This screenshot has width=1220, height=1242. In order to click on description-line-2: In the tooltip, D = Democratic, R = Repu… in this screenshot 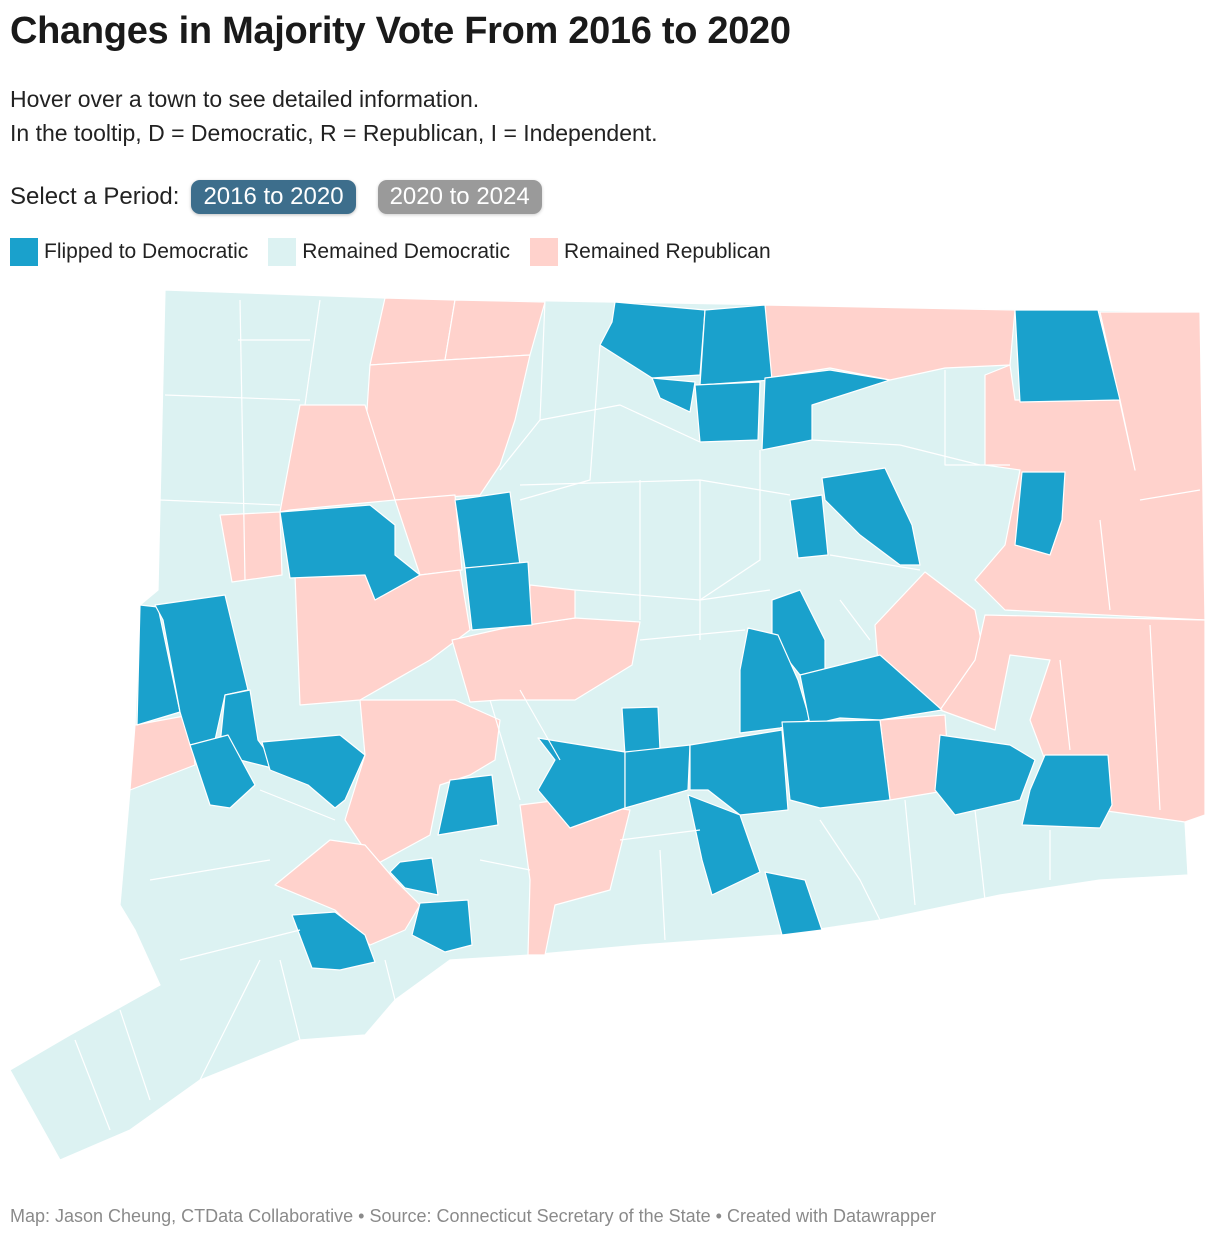, I will do `click(334, 133)`.